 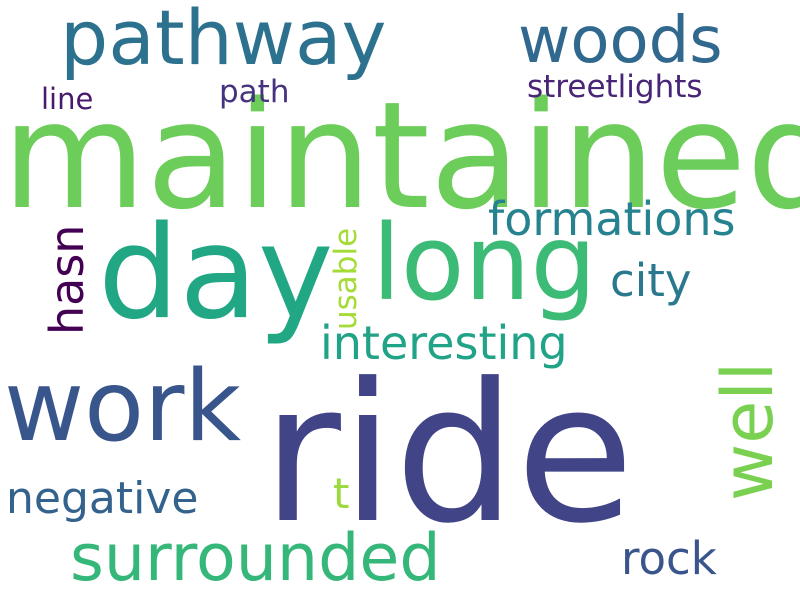 What do you see at coordinates (223, 41) in the screenshot?
I see `word-pathway: pathway` at bounding box center [223, 41].